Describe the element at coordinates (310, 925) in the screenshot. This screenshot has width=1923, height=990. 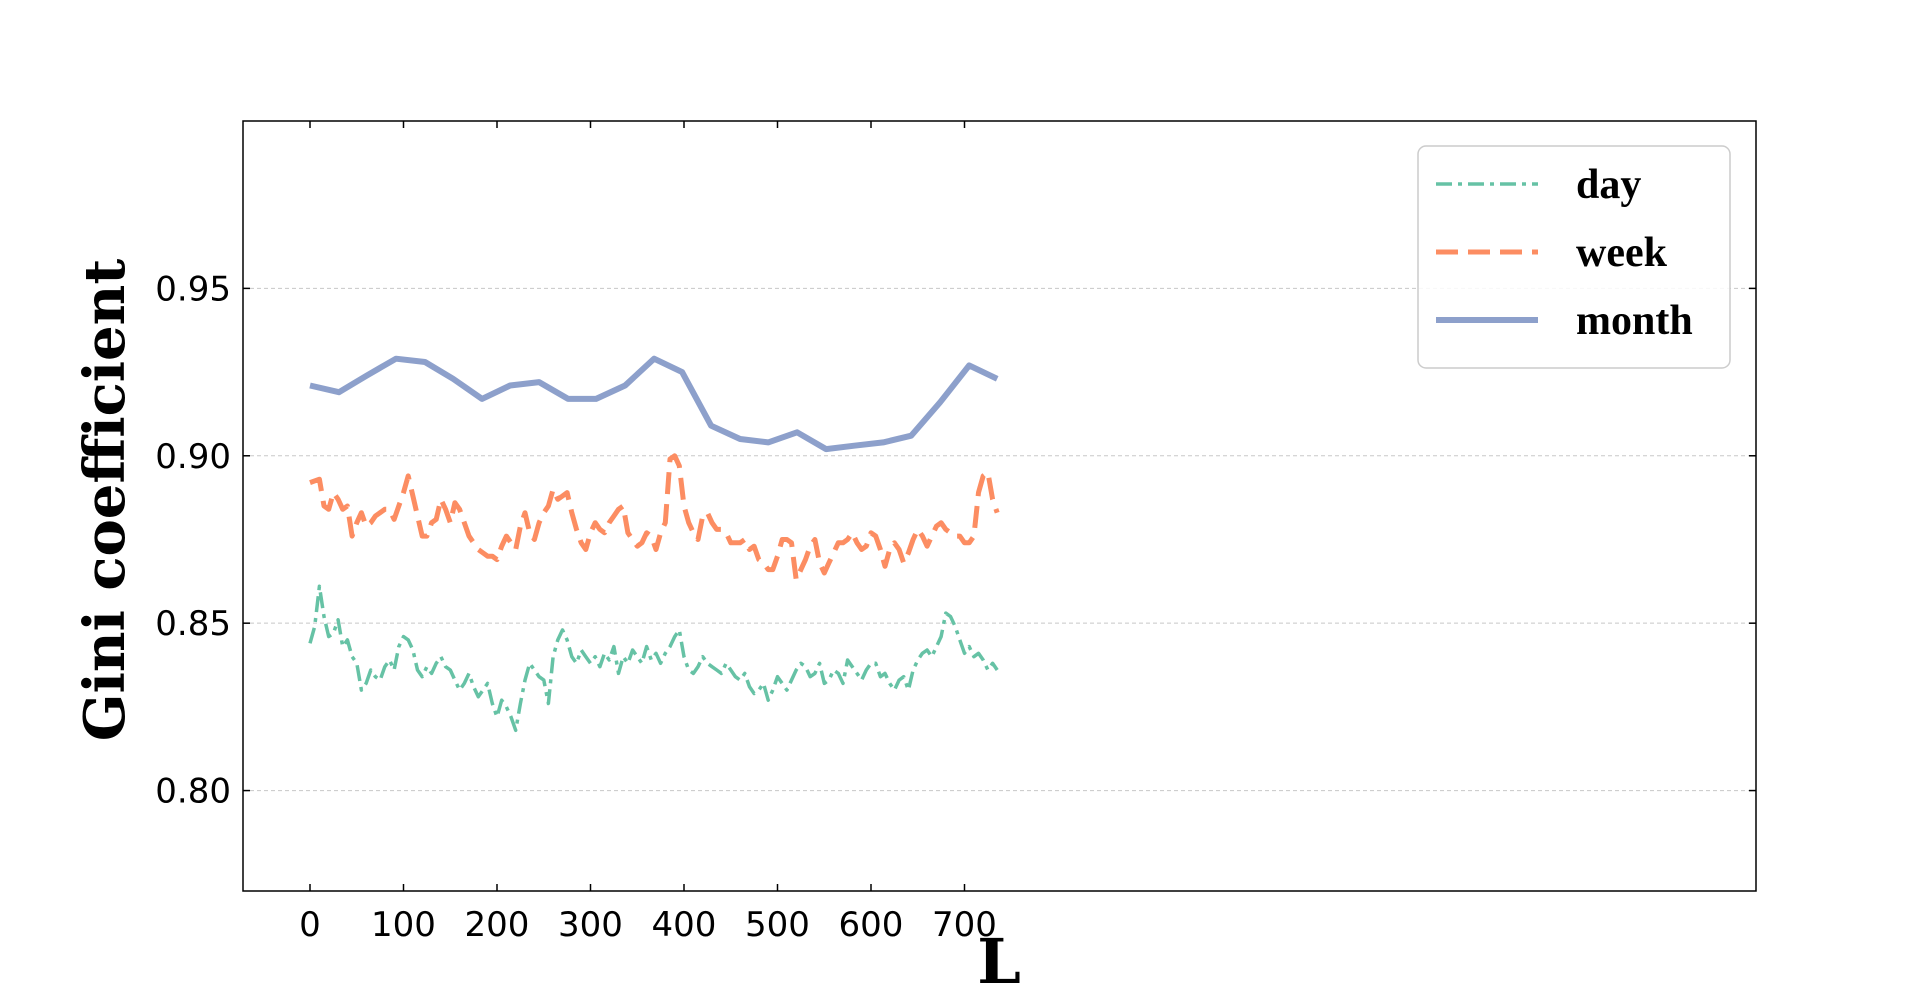
I see `x-tick-label: 0` at that location.